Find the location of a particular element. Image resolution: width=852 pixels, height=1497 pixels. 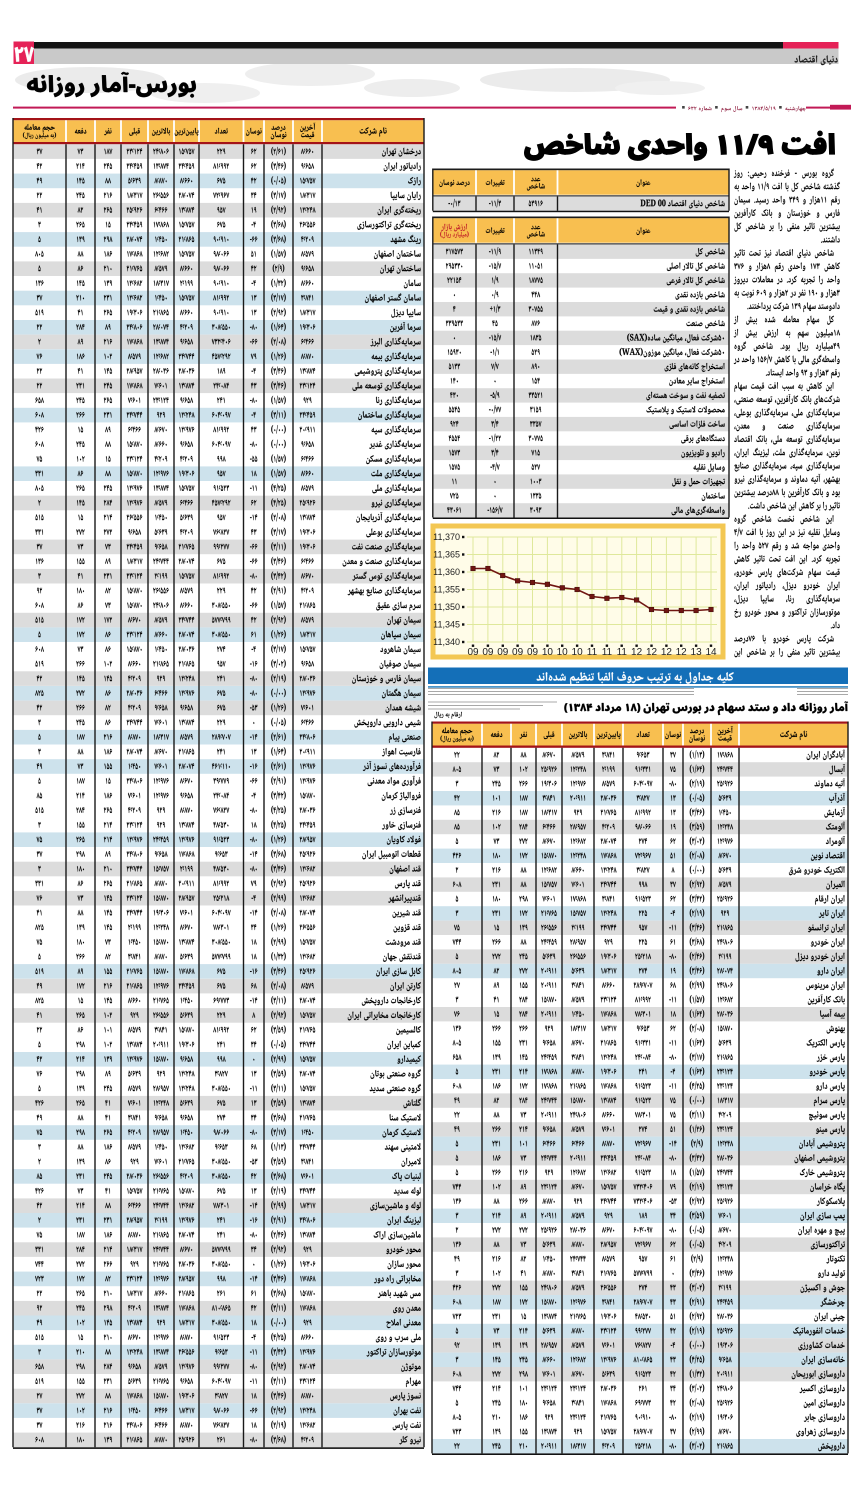

svg-text: 13 is located at coordinates (697, 652).